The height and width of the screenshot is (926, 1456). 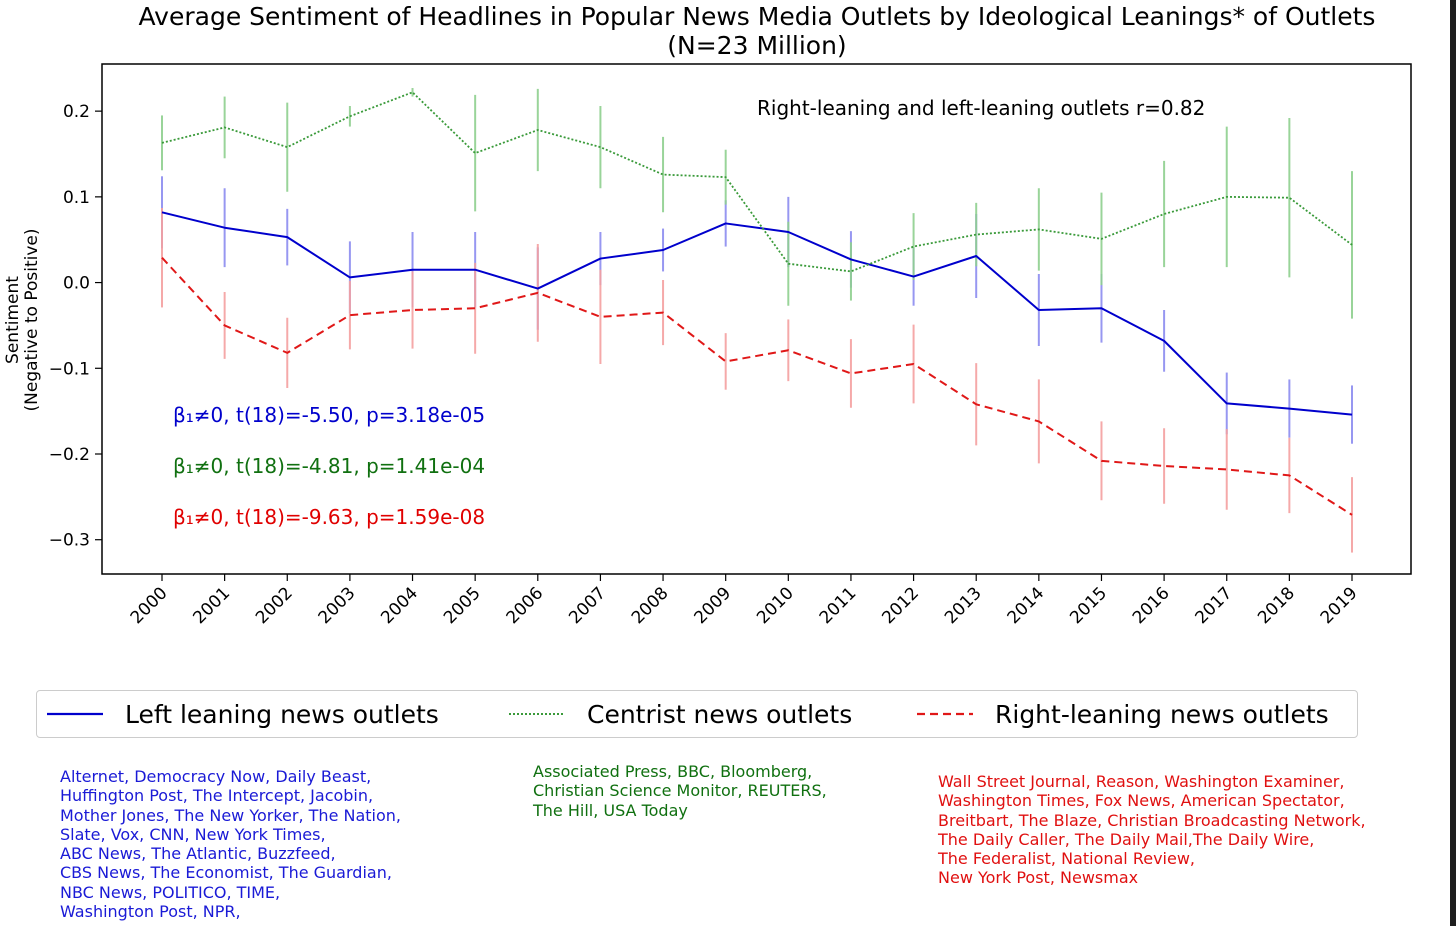 I want to click on y-axis-label-group: Sentiment (Negative to Positive), so click(x=22, y=320).